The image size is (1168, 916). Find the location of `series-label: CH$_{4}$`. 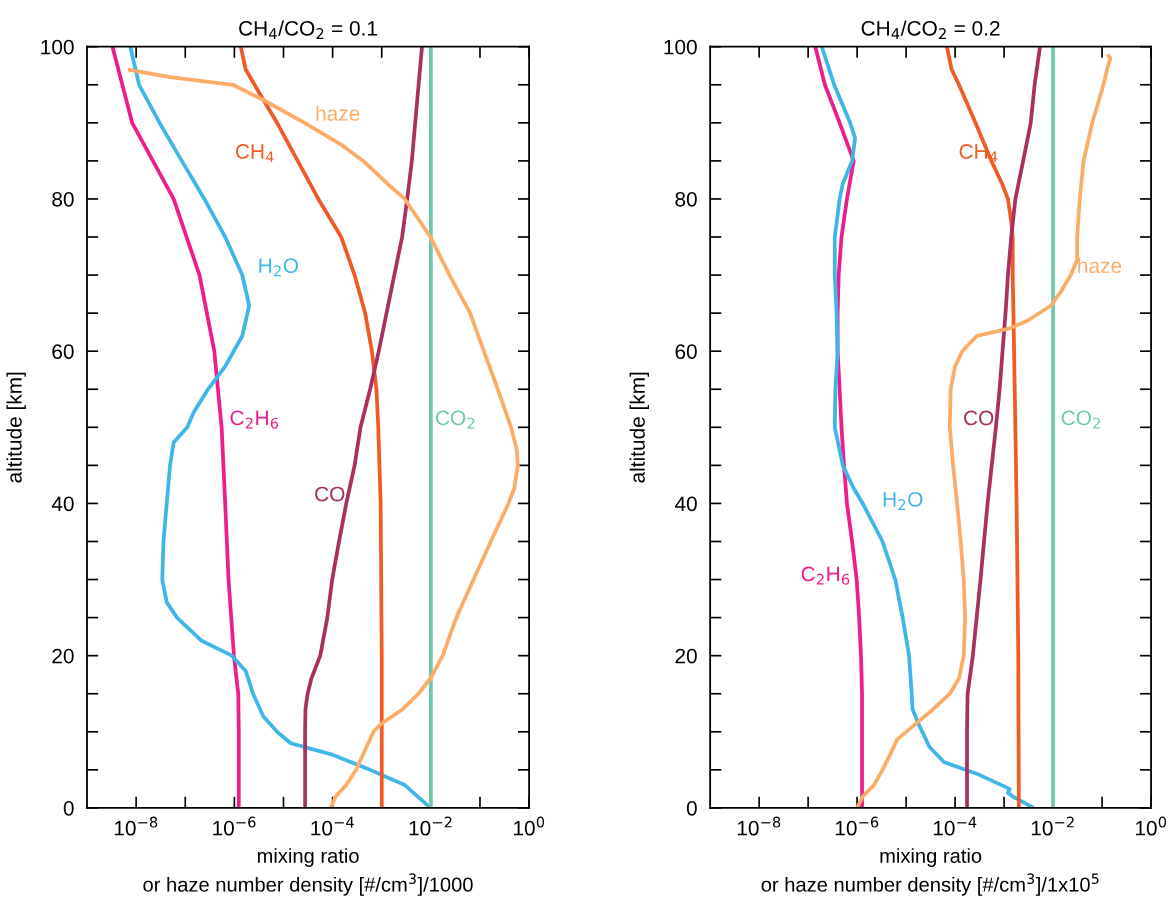

series-label: CH$_{4}$ is located at coordinates (254, 153).